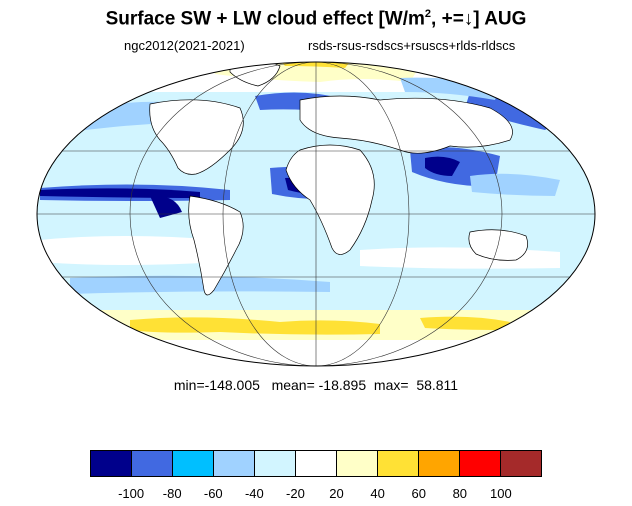  I want to click on south-pacific-clear, so click(130, 250).